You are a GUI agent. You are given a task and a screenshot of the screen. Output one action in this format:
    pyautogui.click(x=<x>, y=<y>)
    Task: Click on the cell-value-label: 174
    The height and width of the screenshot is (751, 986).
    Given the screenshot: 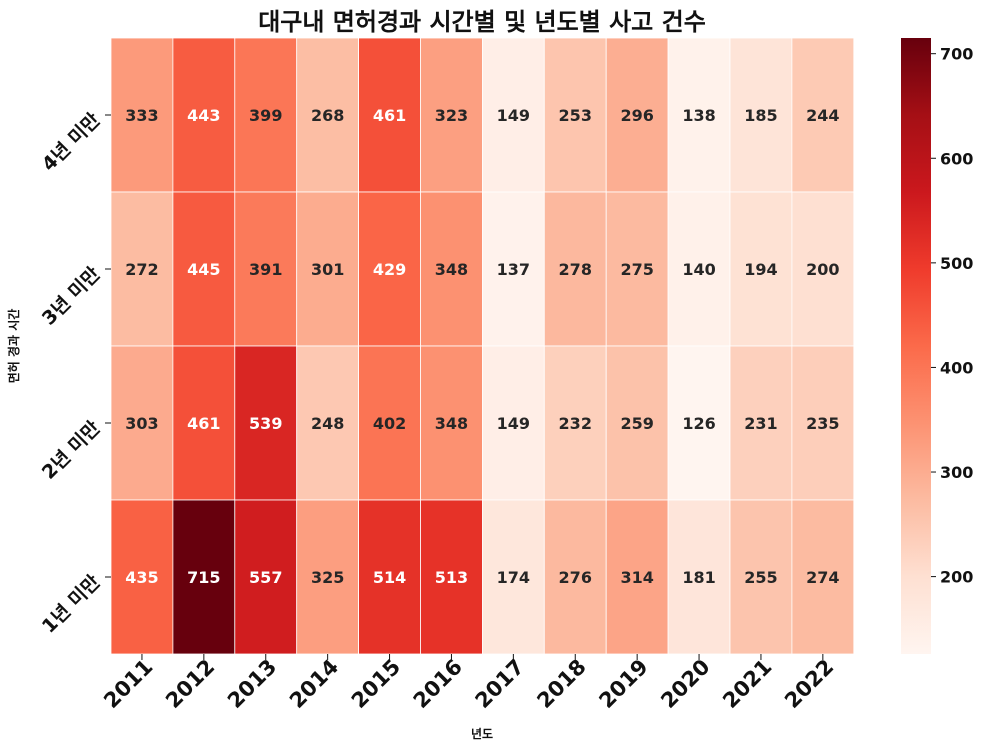 What is the action you would take?
    pyautogui.click(x=513, y=577)
    